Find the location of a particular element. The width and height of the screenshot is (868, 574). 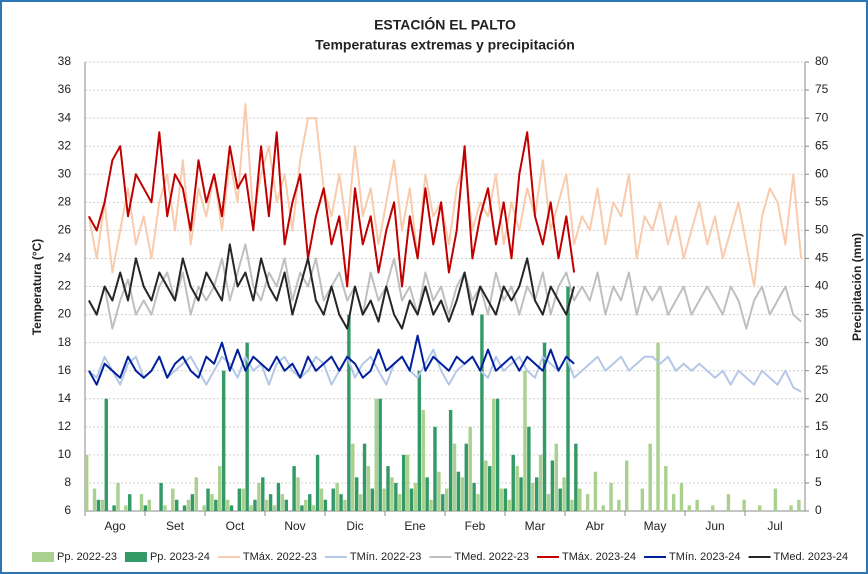

legend-label: Pp. 2022-23 is located at coordinates (87, 557).